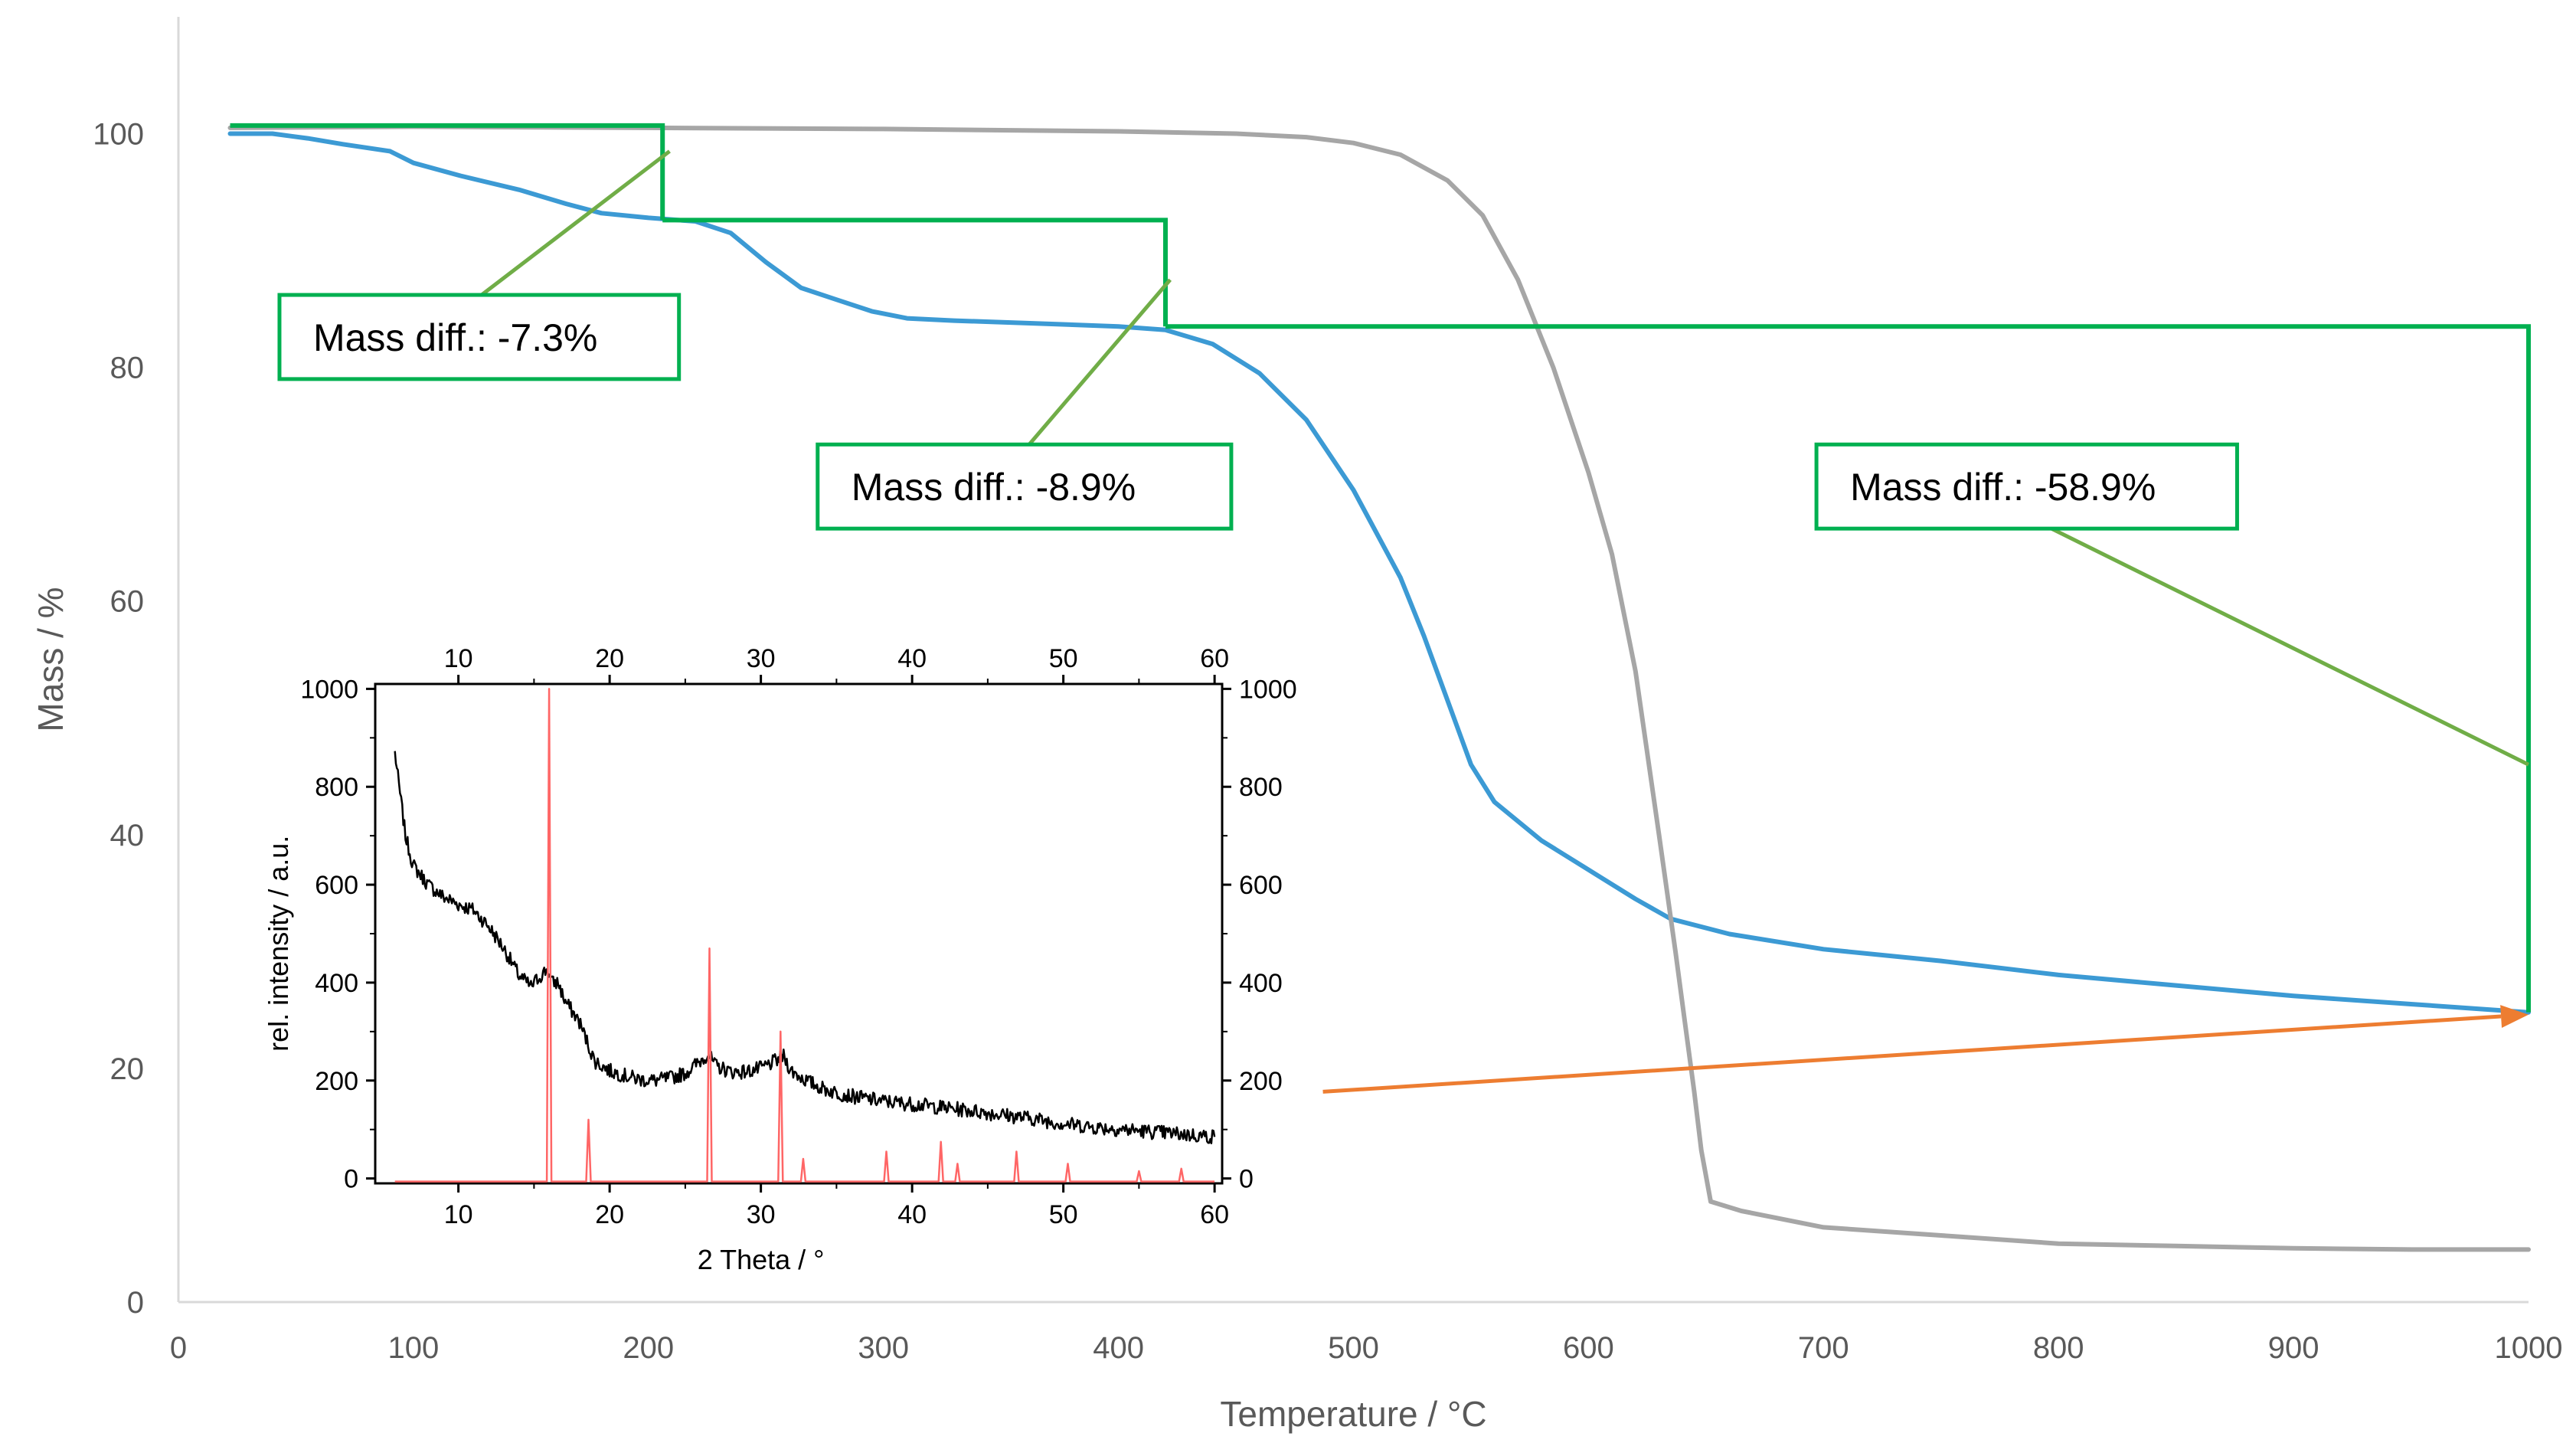 The image size is (2576, 1443). Describe the element at coordinates (1261, 885) in the screenshot. I see `inset-y-tick-label-right: 600` at that location.